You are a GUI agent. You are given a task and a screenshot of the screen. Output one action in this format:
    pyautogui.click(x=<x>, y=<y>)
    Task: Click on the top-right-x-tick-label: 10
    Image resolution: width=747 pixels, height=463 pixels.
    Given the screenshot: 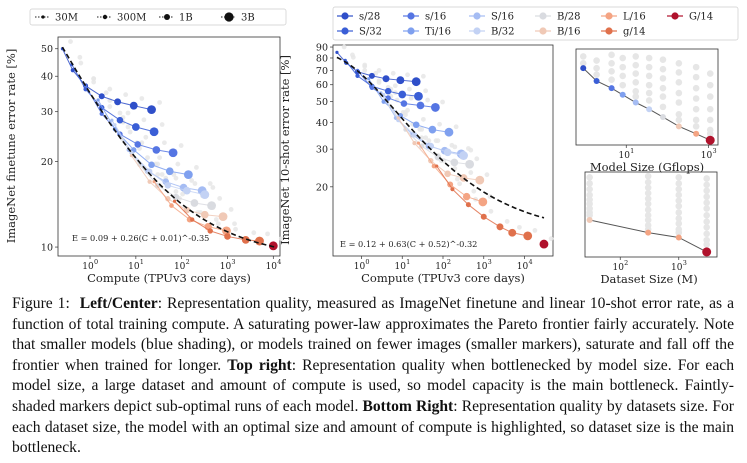 What is the action you would take?
    pyautogui.click(x=625, y=156)
    